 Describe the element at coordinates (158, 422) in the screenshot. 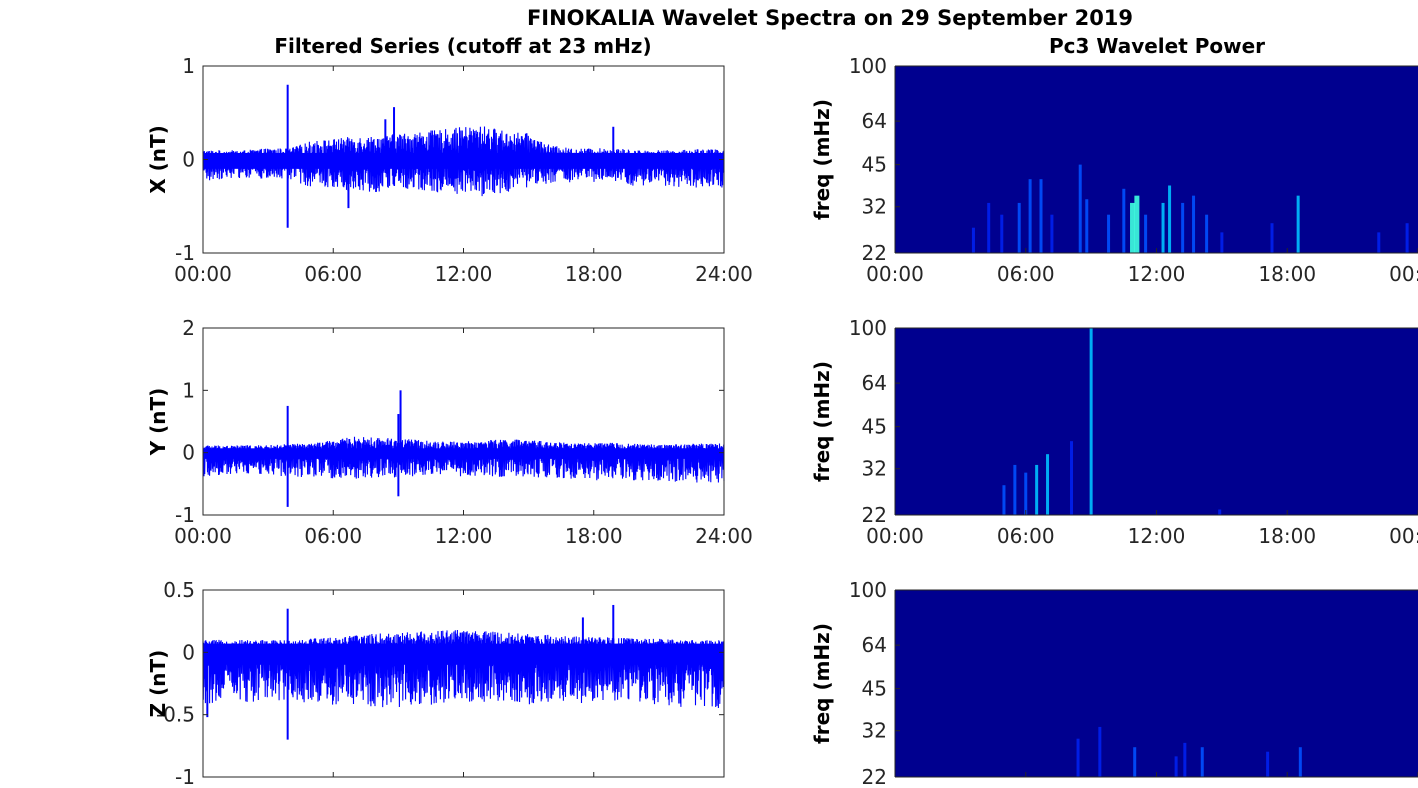

I see `y-axis-label: Y (nT)` at that location.